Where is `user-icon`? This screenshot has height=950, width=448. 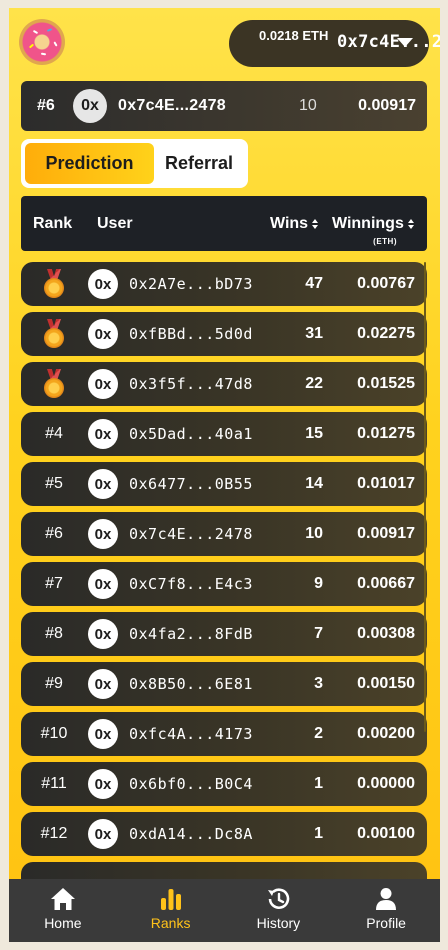
user-icon is located at coordinates (386, 899).